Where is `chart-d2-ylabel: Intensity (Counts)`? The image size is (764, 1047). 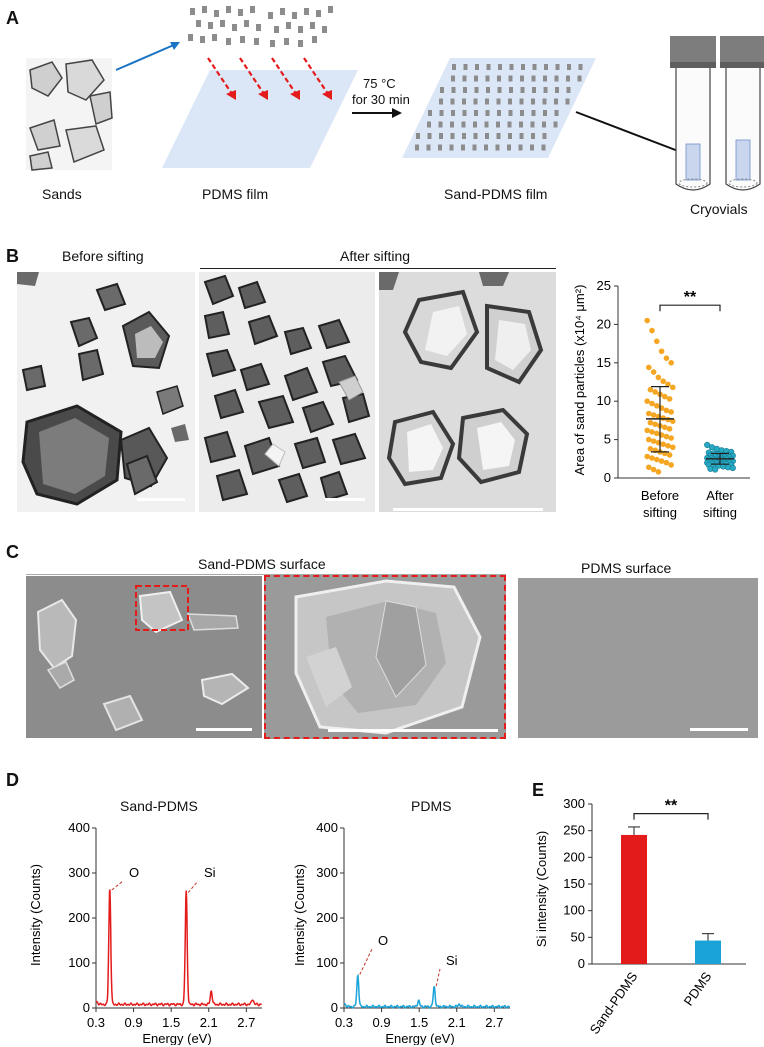
chart-d2-ylabel: Intensity (Counts) is located at coordinates (299, 915).